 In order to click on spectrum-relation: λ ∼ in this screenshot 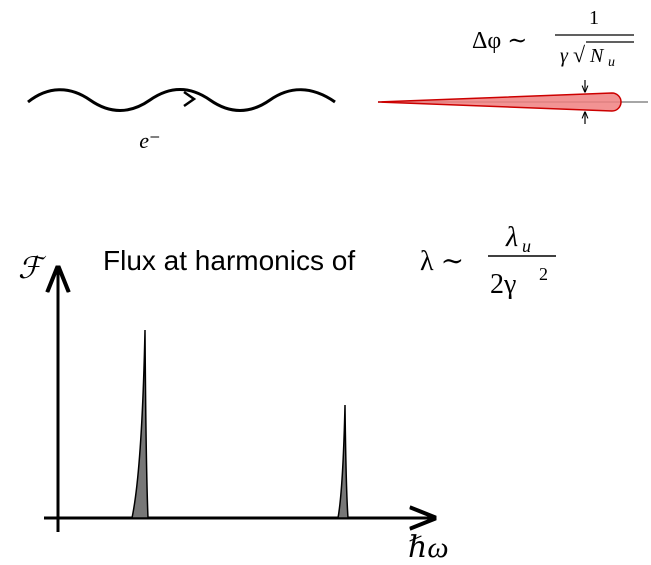, I will do `click(442, 261)`.